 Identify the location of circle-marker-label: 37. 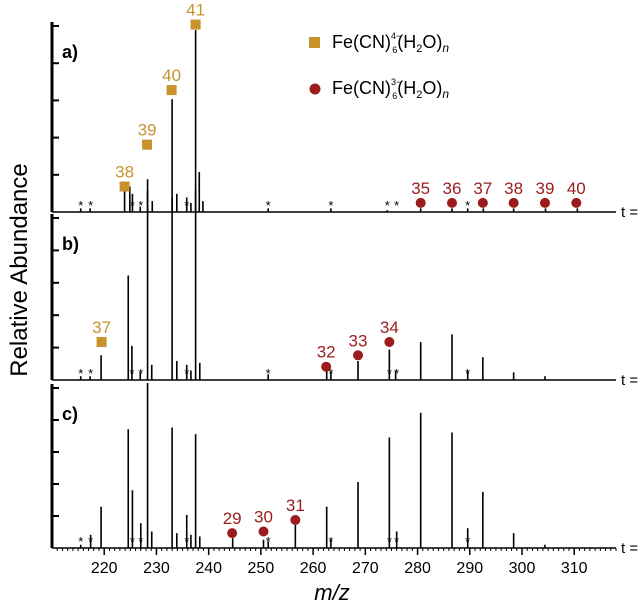
(482, 188).